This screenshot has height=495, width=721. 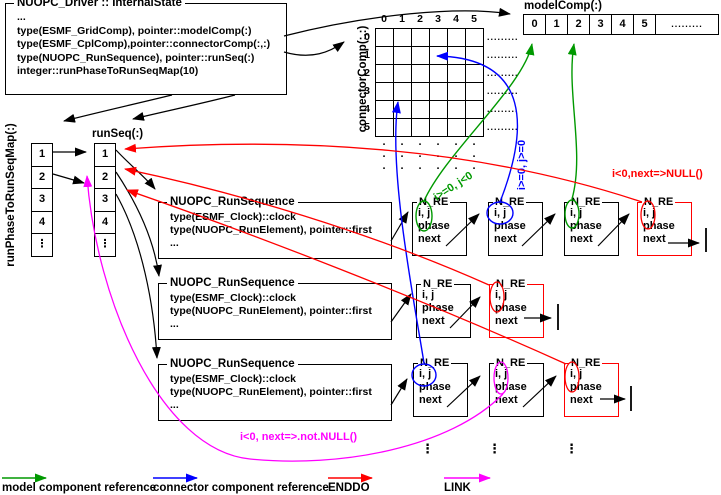 I want to click on map-cell: ⋮, so click(x=42, y=244).